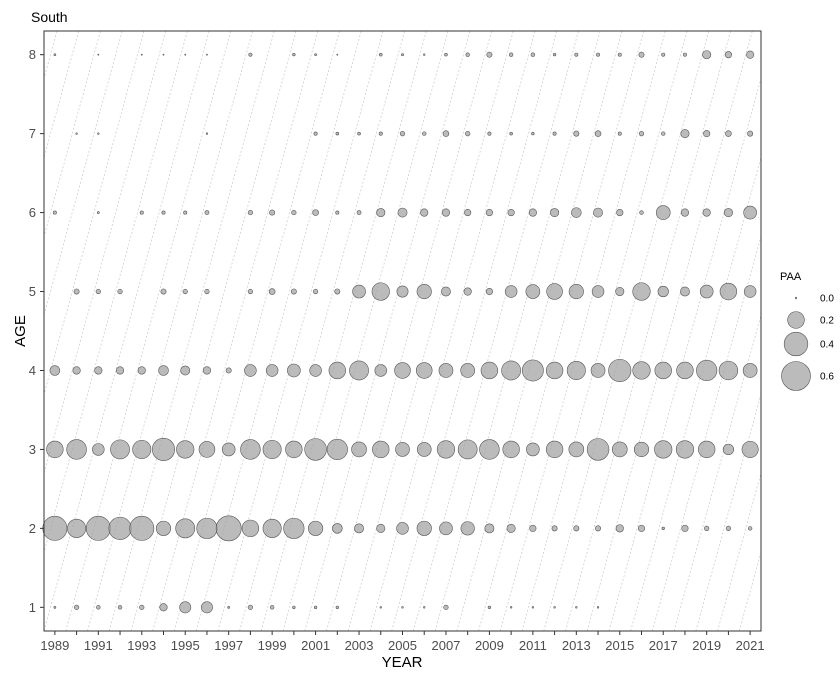 This screenshot has width=840, height=675. I want to click on y-tick-label: 8, so click(32, 54).